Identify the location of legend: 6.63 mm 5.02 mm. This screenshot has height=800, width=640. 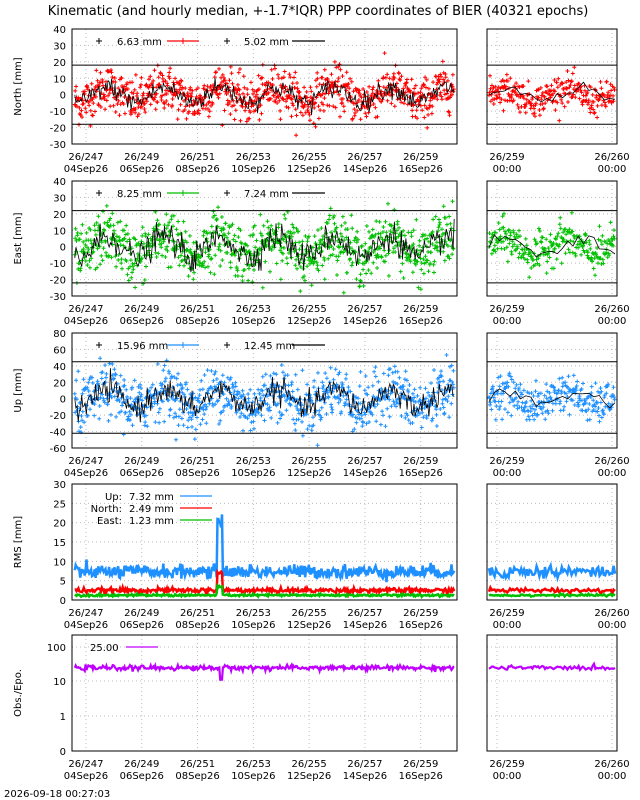
(210, 42).